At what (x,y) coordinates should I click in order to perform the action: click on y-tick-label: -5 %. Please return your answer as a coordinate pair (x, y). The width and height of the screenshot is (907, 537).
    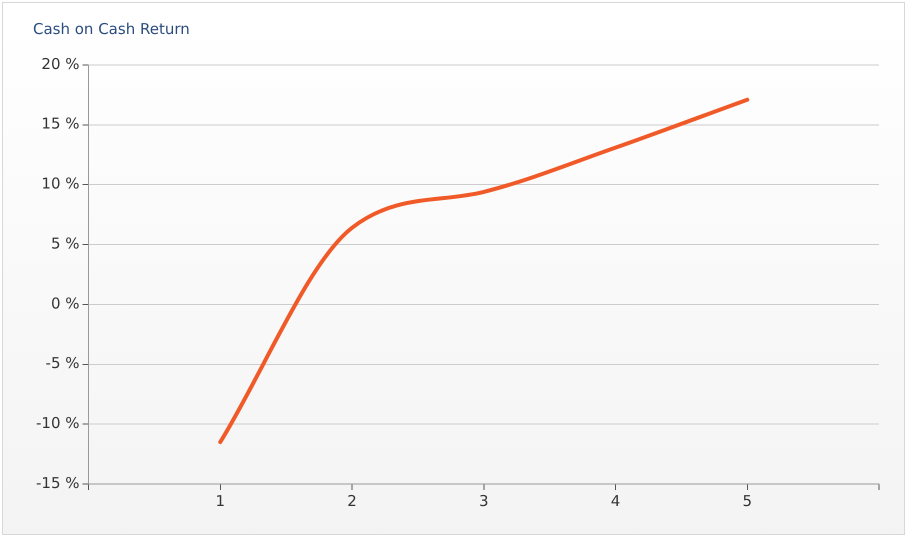
    Looking at the image, I should click on (63, 363).